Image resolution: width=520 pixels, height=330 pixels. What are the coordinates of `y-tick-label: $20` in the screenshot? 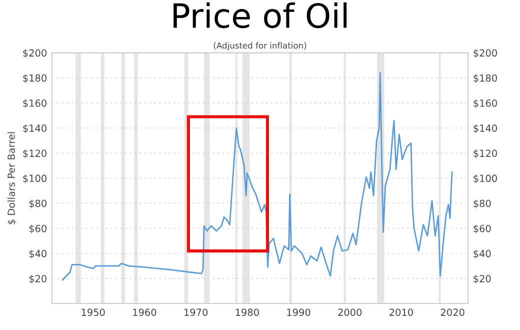 It's located at (37, 279).